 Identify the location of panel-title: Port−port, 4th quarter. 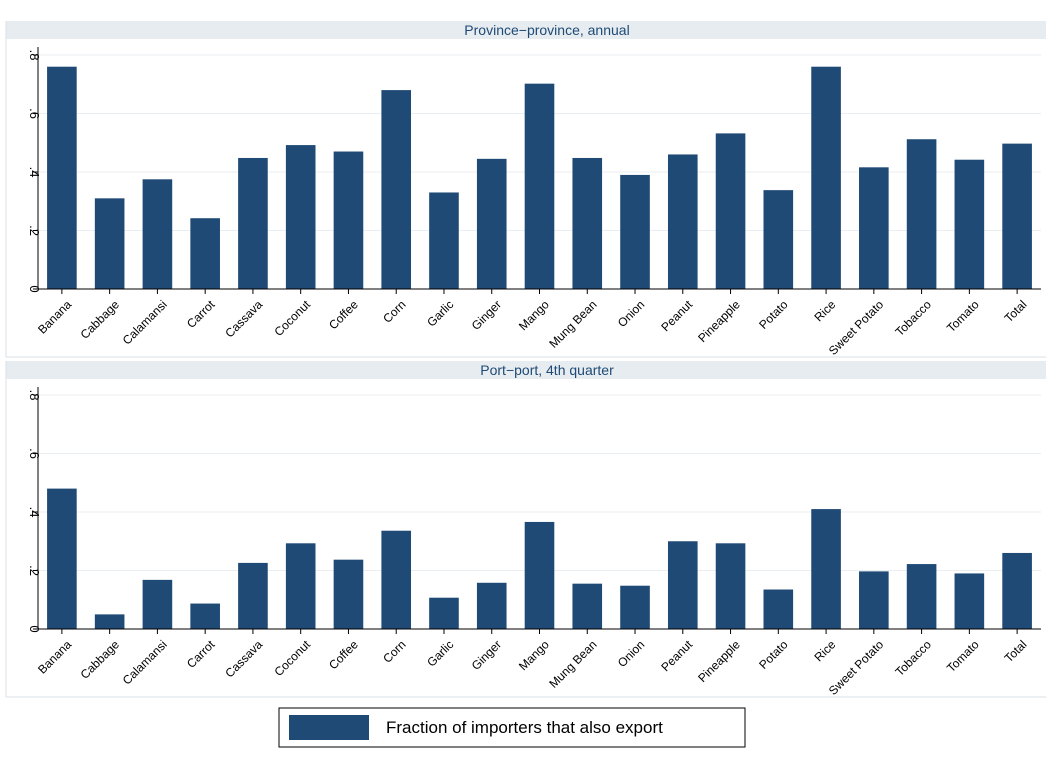
(547, 370).